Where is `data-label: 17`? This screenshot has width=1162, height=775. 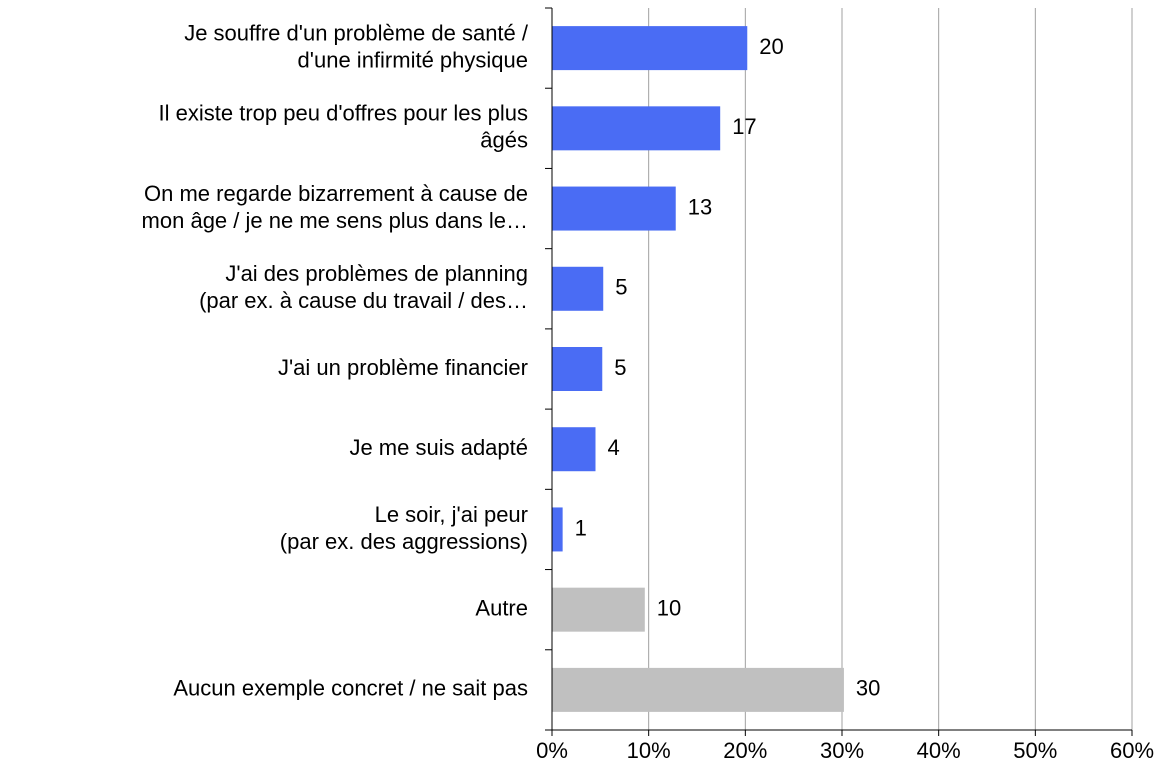 data-label: 17 is located at coordinates (744, 126).